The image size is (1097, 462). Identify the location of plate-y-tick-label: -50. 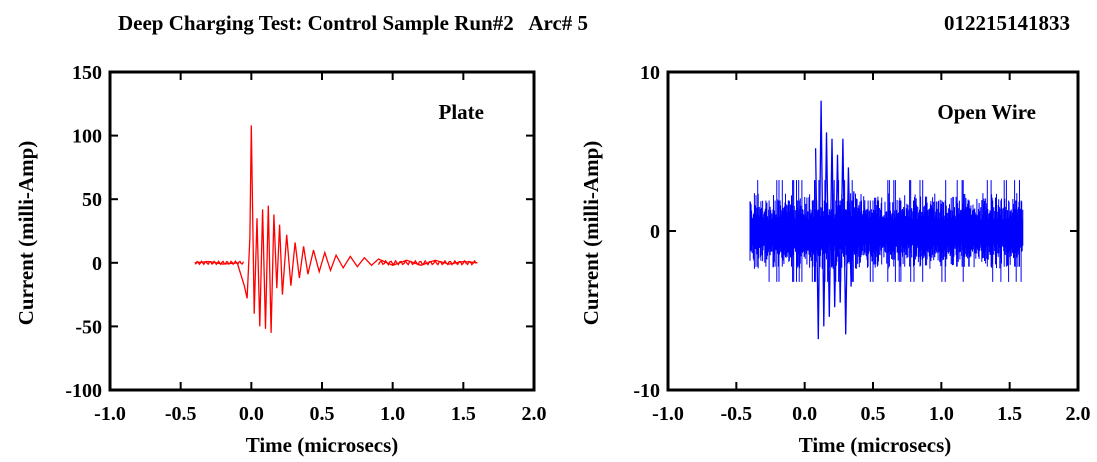
(88, 327).